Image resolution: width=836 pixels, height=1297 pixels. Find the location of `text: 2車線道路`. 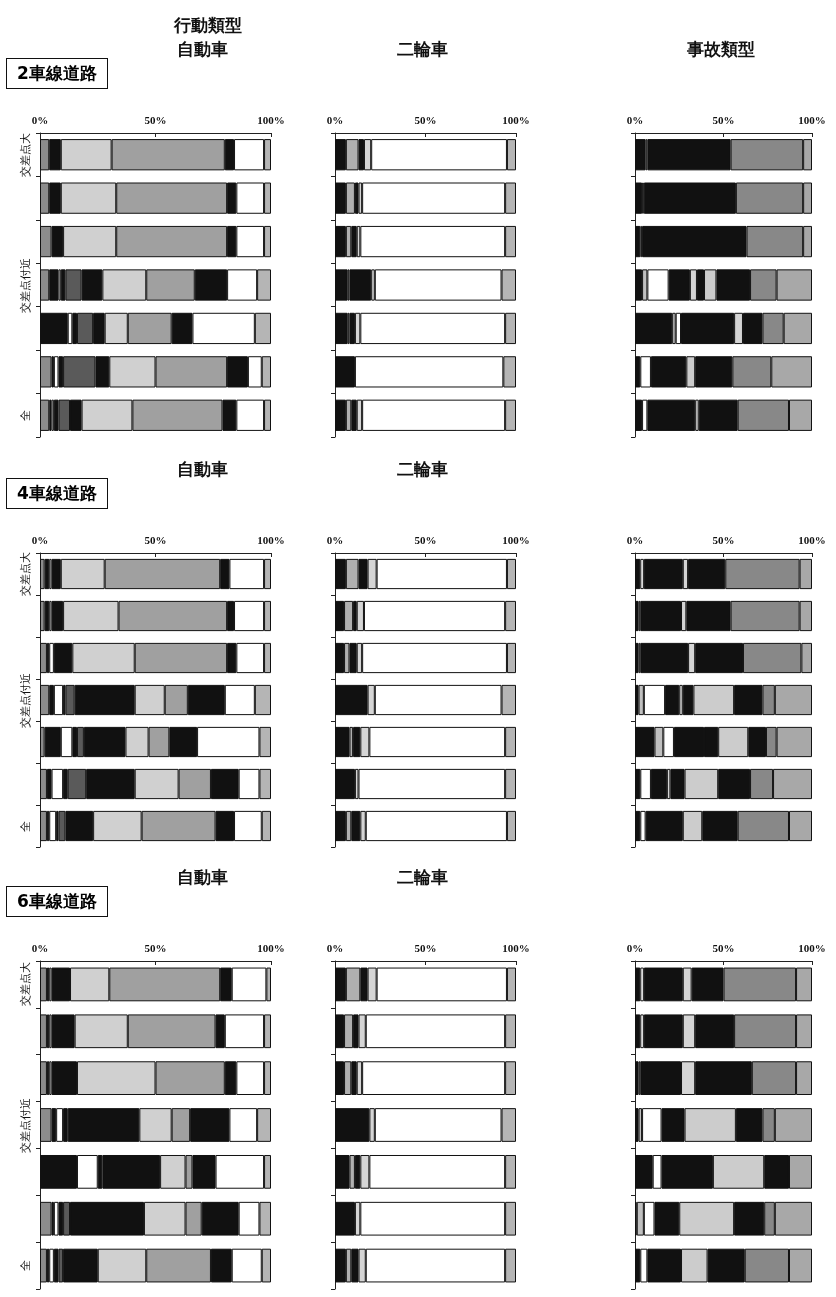

text: 2車線道路 is located at coordinates (57, 73).